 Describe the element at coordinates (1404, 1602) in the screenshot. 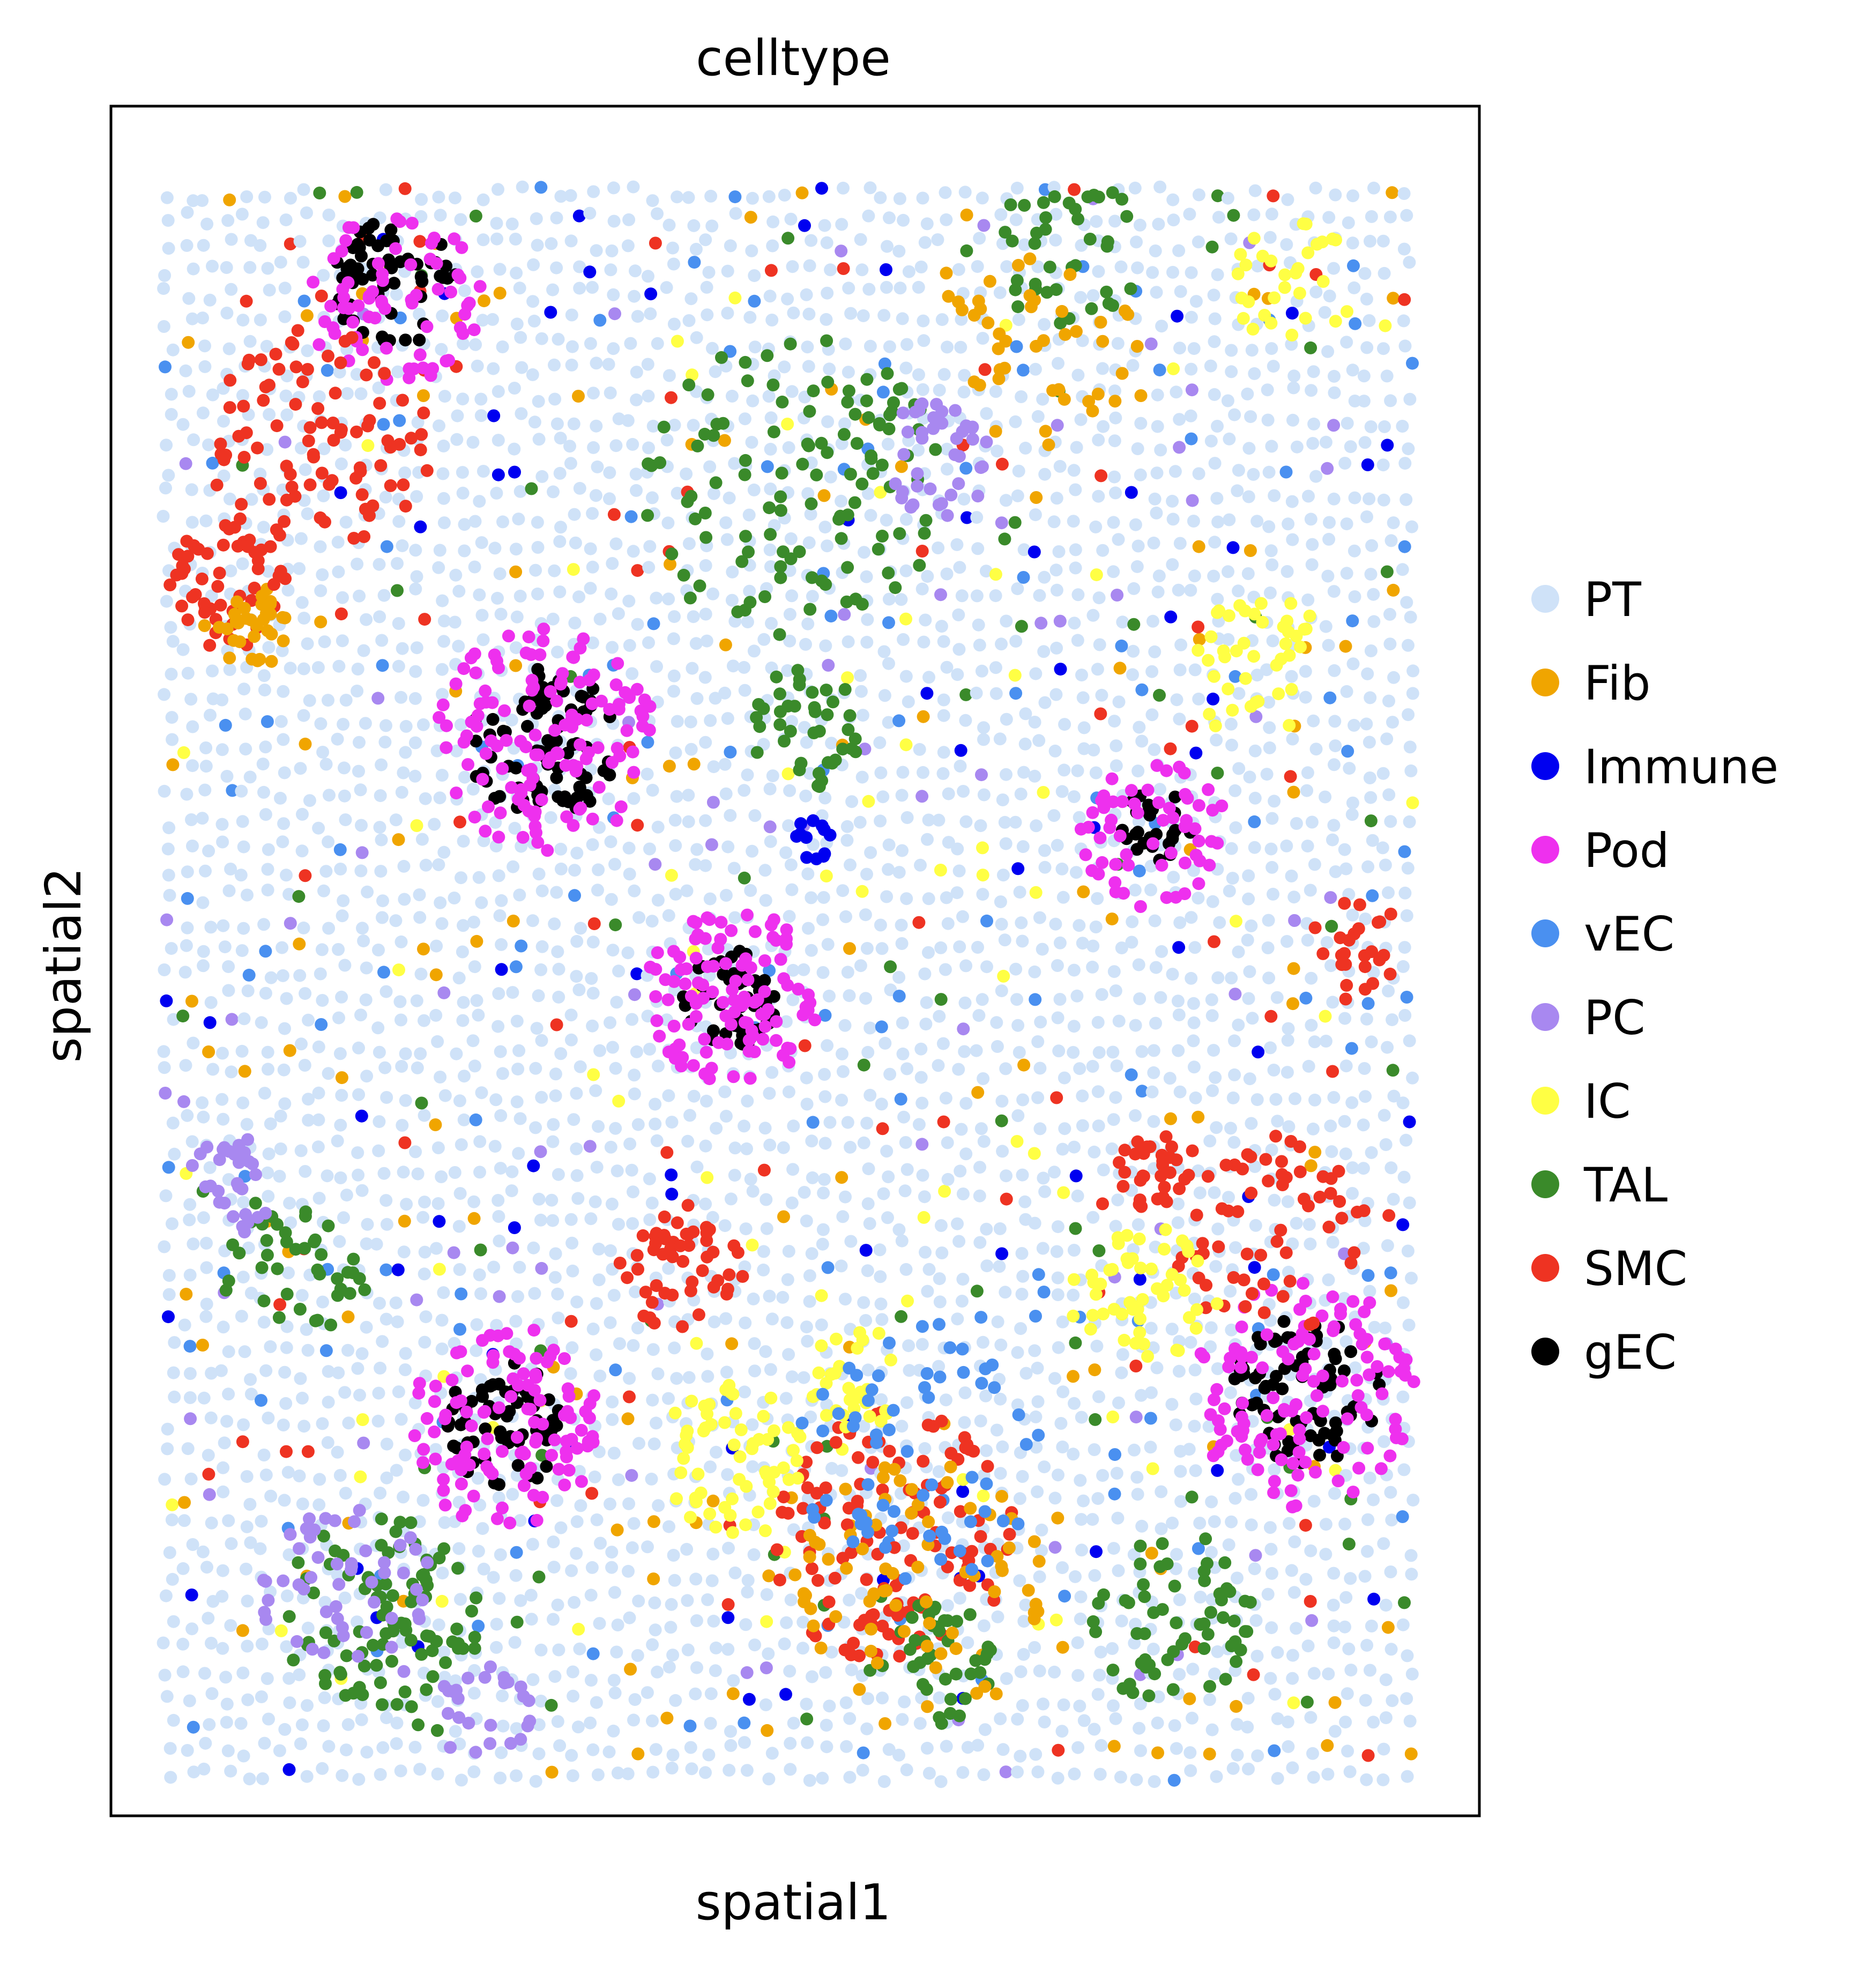

I see `point-tal` at that location.